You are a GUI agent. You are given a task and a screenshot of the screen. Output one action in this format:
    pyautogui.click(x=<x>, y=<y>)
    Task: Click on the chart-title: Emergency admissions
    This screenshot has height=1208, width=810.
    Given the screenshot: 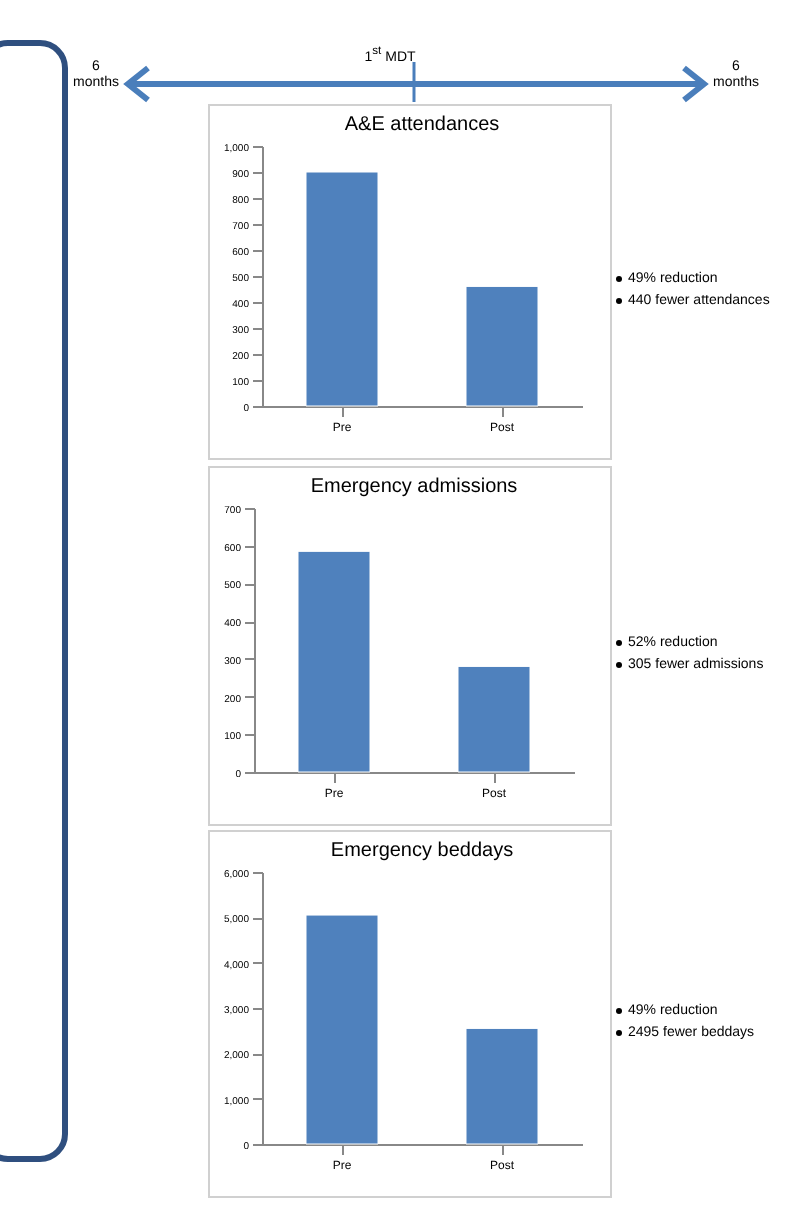 What is the action you would take?
    pyautogui.click(x=414, y=487)
    